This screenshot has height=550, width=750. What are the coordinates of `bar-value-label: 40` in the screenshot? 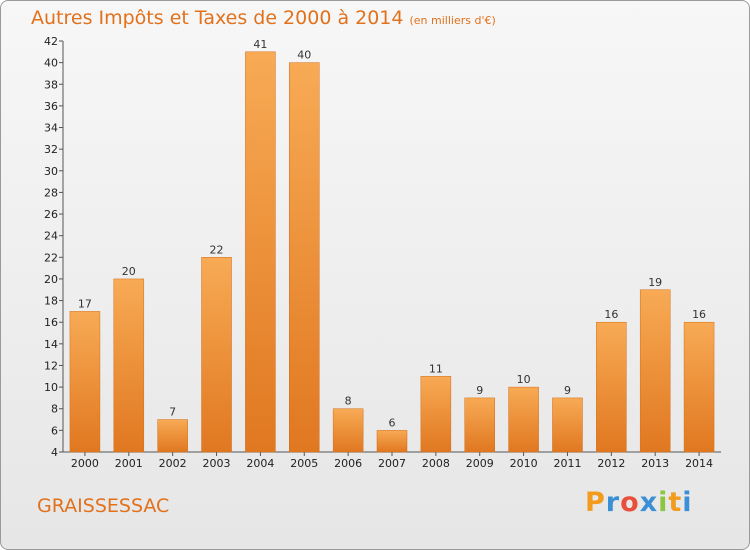 It's located at (304, 55).